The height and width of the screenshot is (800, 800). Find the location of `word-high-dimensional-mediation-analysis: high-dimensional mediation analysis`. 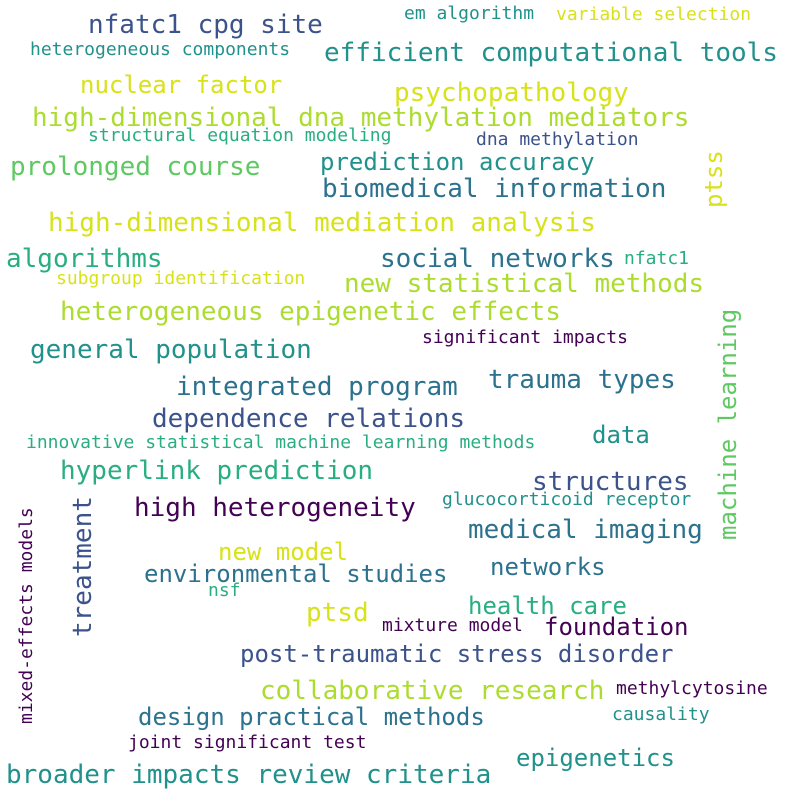

word-high-dimensional-mediation-analysis: high-dimensional mediation analysis is located at coordinates (322, 223).